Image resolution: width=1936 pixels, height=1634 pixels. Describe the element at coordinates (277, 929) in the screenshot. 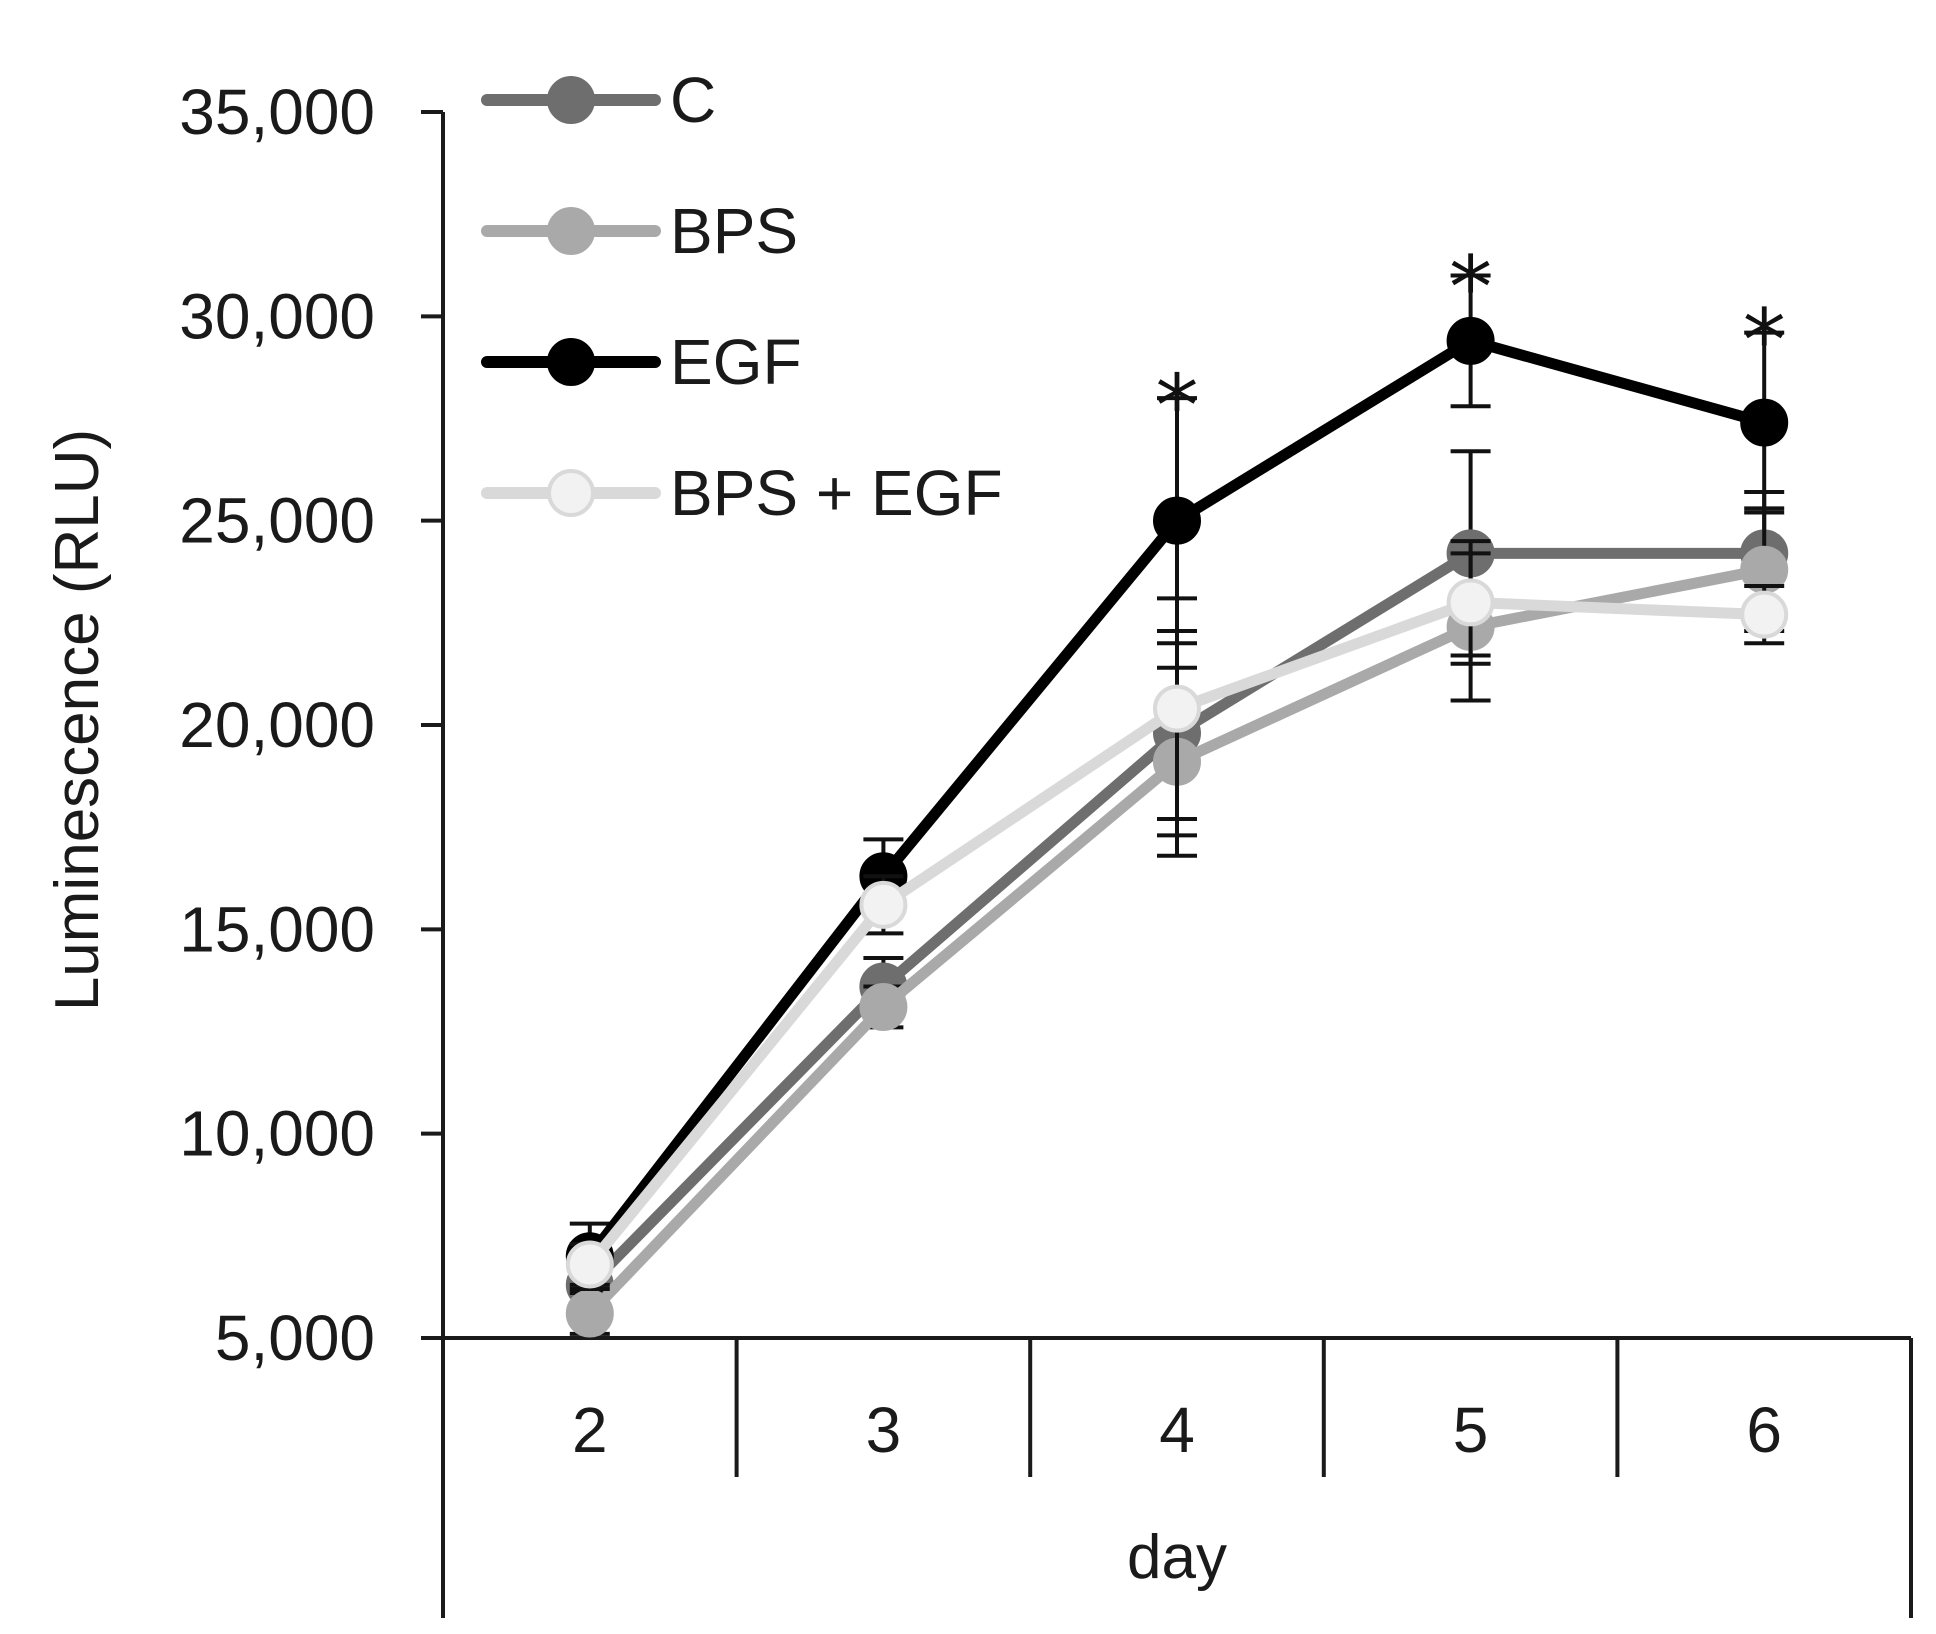

I see `y-tick-label: 15,000` at that location.